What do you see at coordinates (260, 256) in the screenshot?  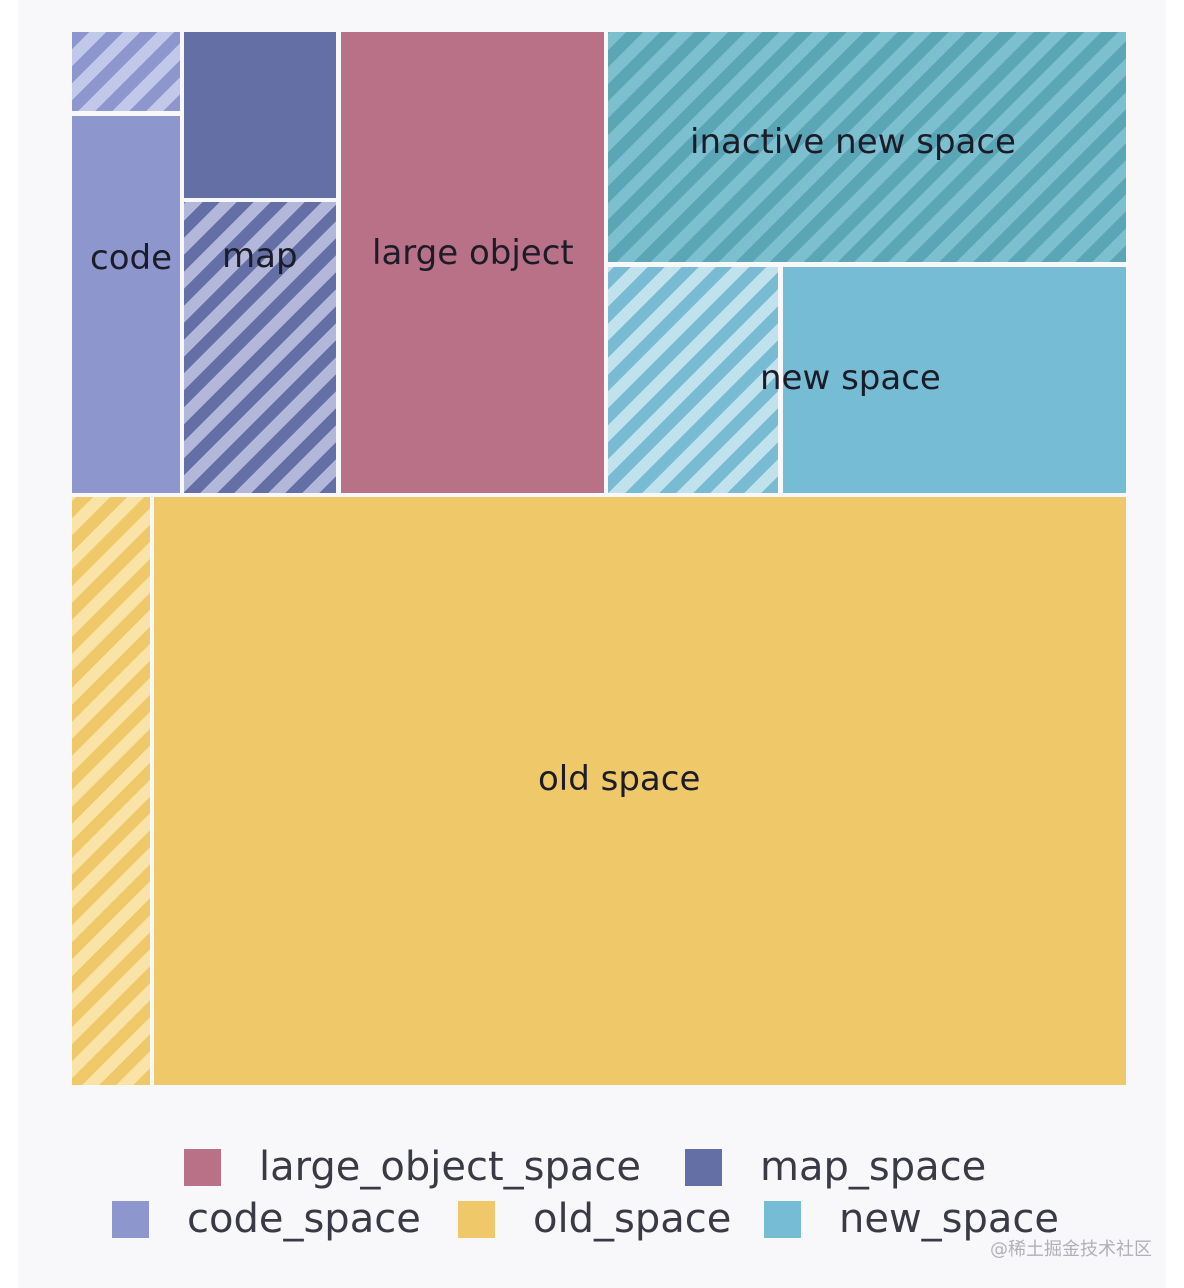 I see `map-label: map` at bounding box center [260, 256].